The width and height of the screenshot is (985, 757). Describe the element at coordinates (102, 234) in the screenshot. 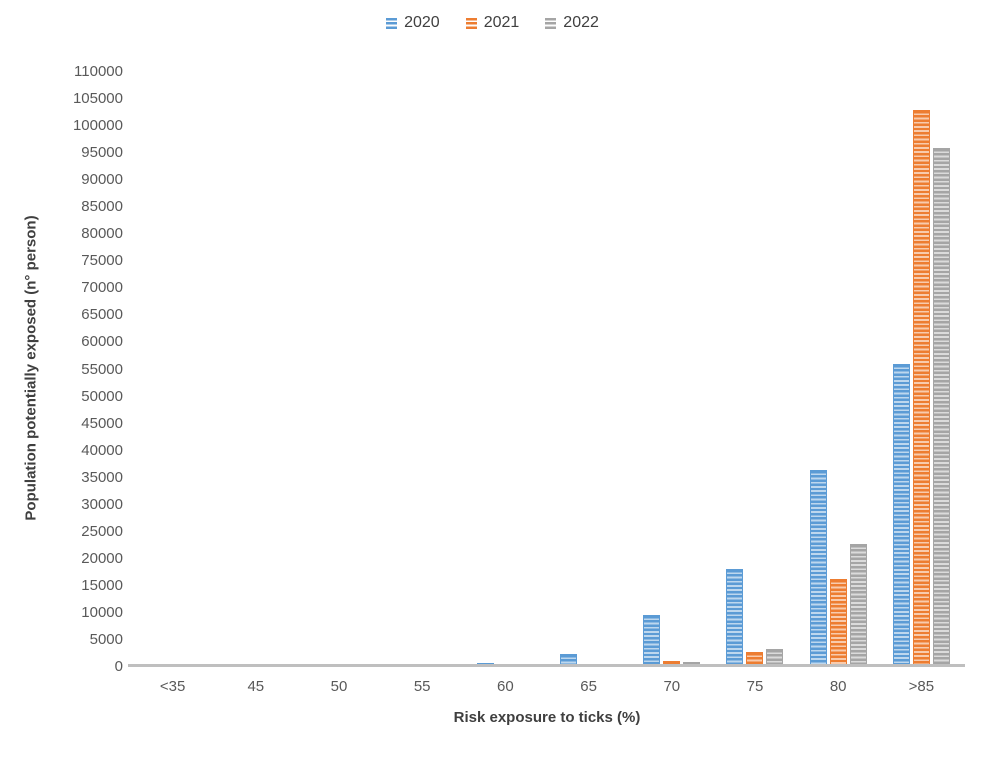

I see `y-tick-label: 80000` at that location.